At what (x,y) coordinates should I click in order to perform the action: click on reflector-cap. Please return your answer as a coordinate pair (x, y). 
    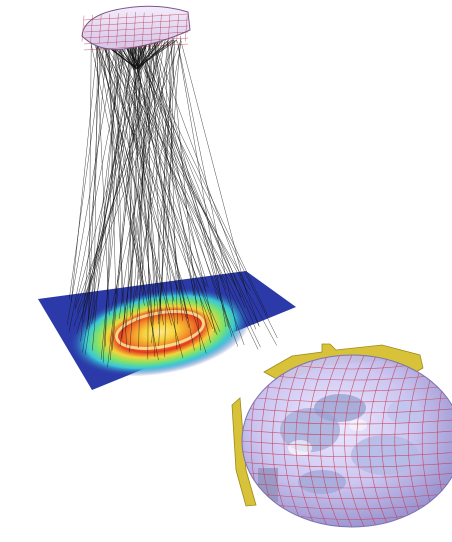
    Looking at the image, I should click on (136, 28).